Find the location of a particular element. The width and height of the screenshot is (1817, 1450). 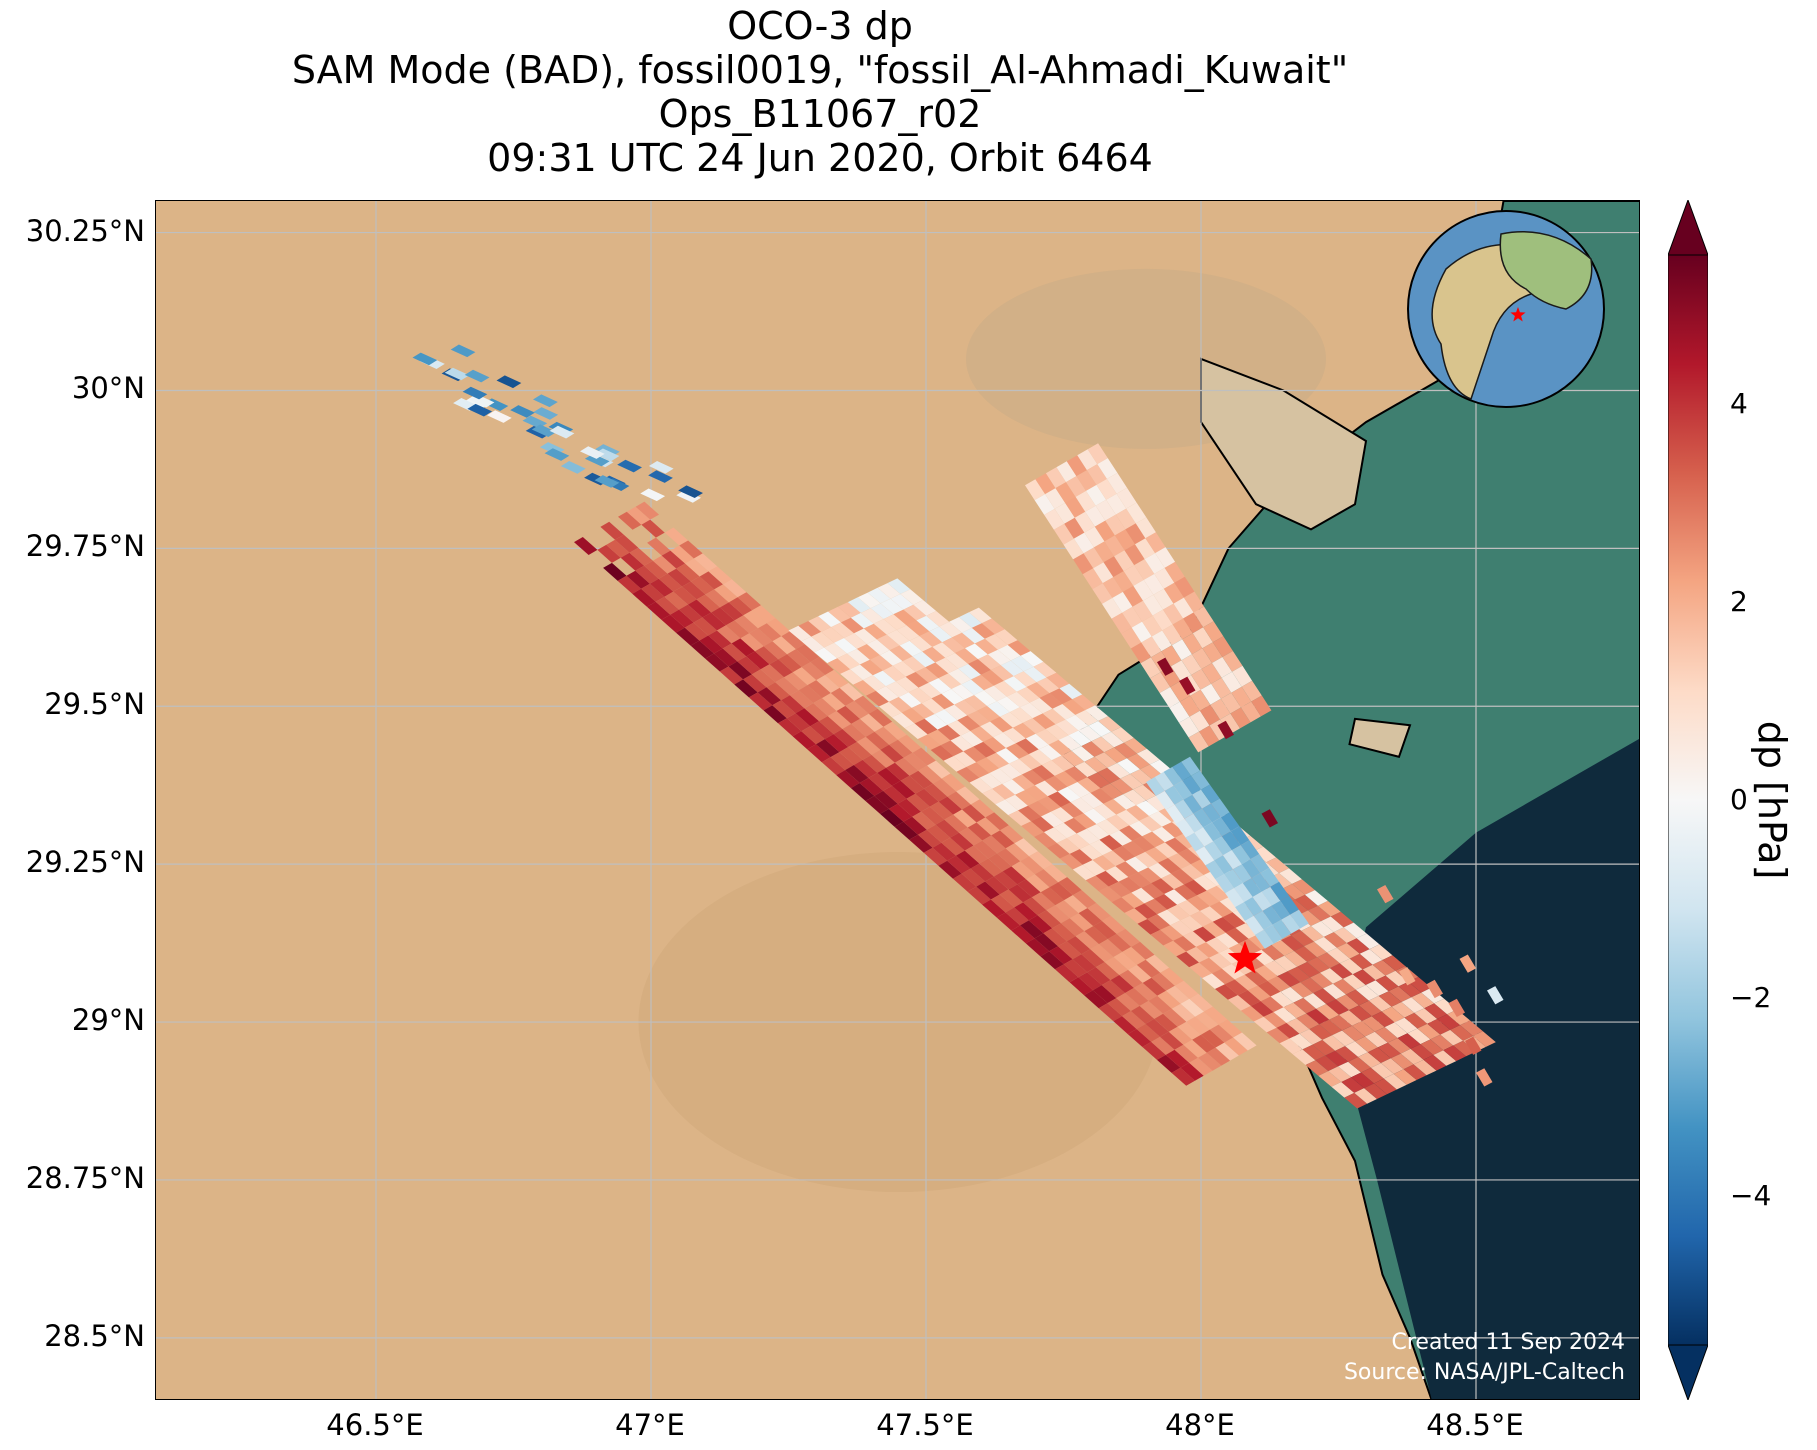

colorbar is located at coordinates (1688, 800).